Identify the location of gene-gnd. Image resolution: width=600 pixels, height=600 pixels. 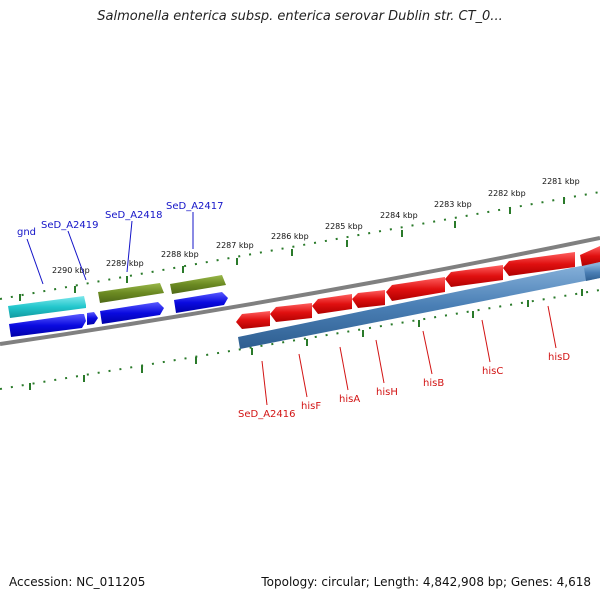
(47, 307).